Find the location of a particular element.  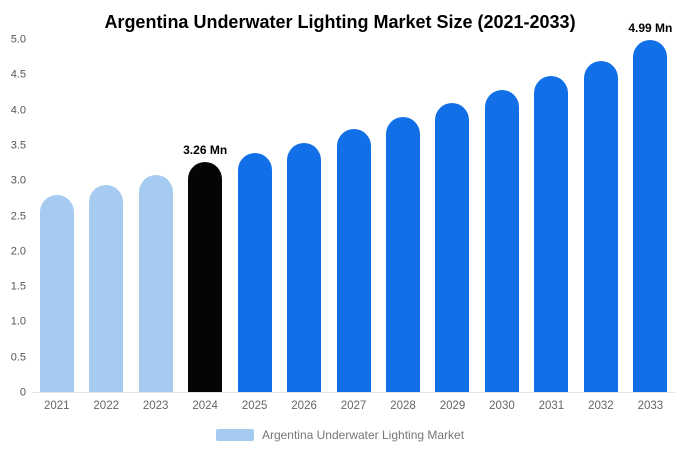

bar-column-2028: 2028 is located at coordinates (402, 225).